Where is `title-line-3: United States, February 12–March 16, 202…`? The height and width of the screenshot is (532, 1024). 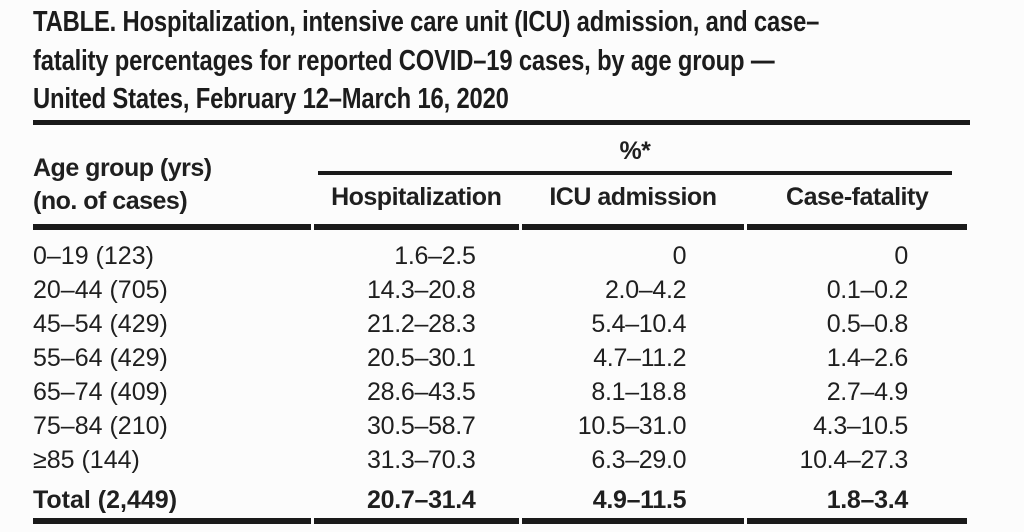 title-line-3: United States, February 12–March 16, 202… is located at coordinates (271, 99).